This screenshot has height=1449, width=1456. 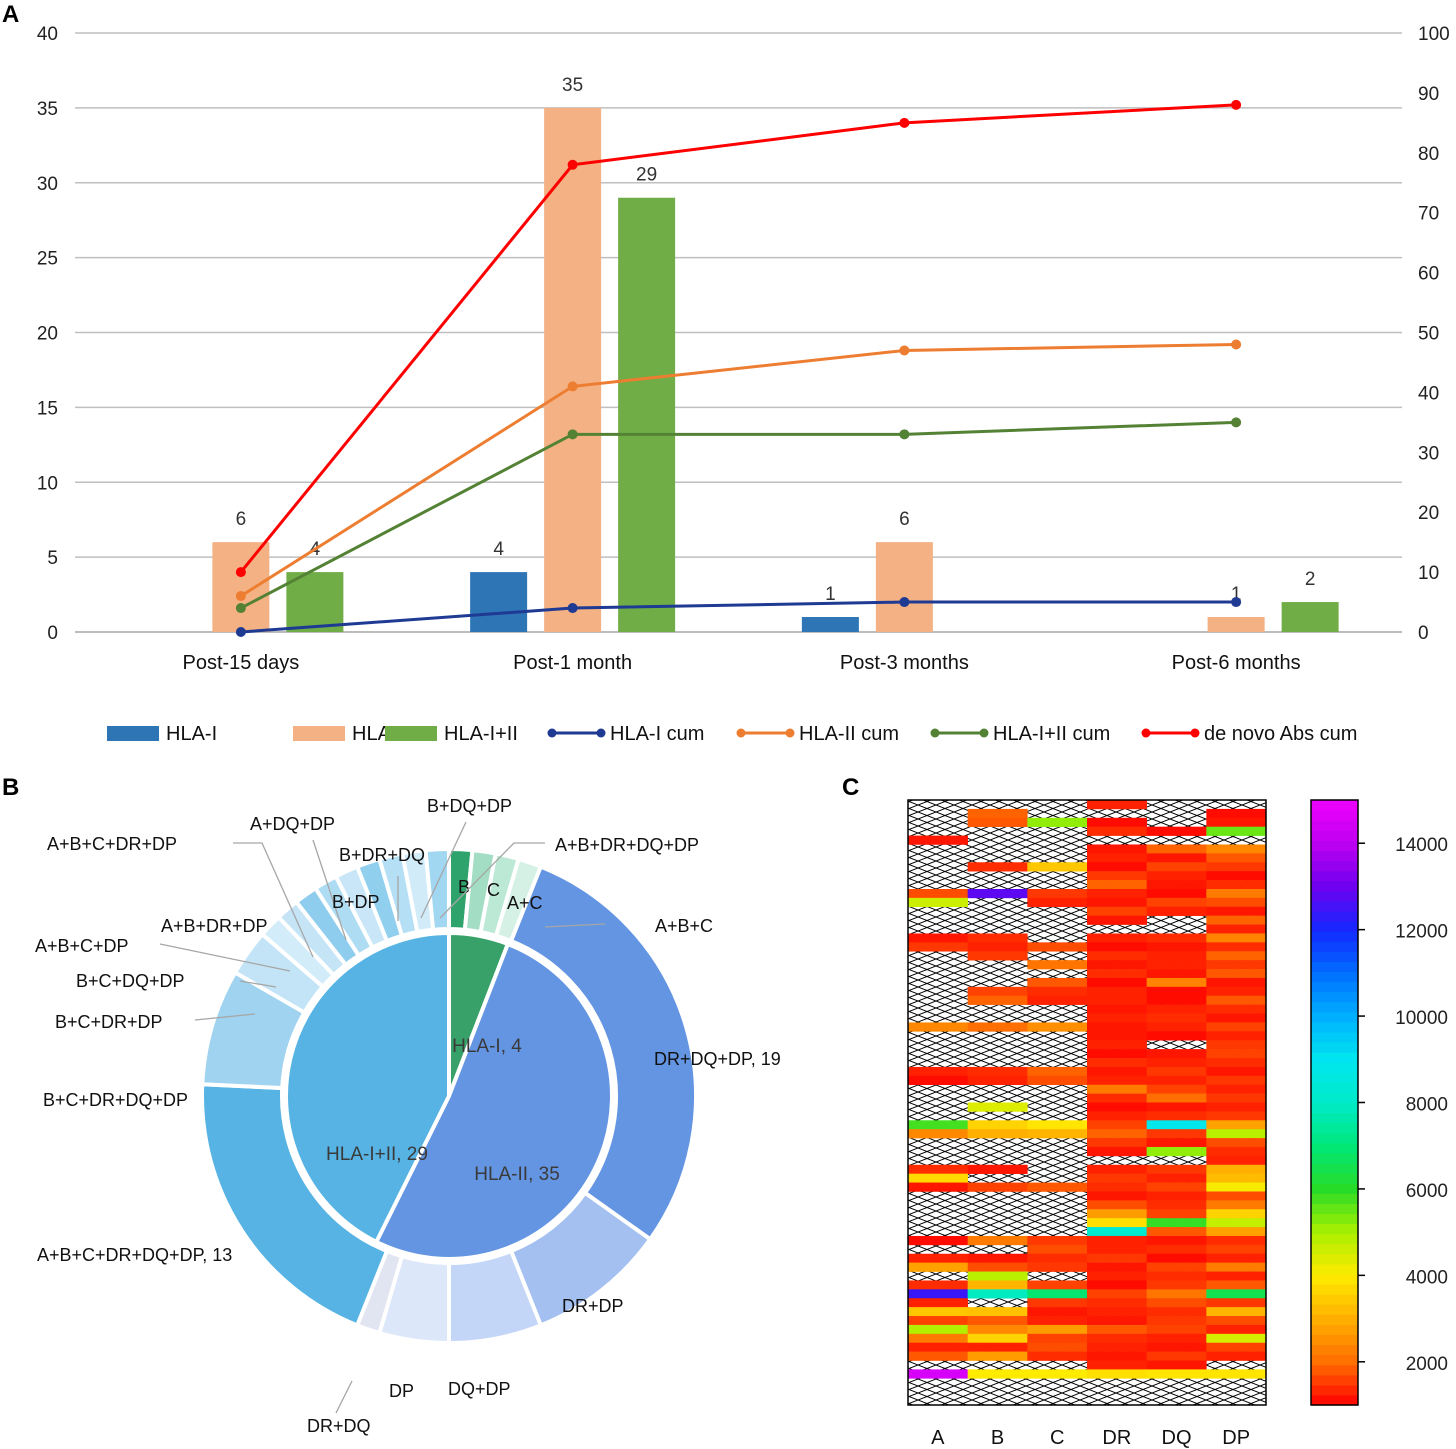 What do you see at coordinates (492, 880) in the screenshot?
I see `leader-line-a-b-dr-dq-dp` at bounding box center [492, 880].